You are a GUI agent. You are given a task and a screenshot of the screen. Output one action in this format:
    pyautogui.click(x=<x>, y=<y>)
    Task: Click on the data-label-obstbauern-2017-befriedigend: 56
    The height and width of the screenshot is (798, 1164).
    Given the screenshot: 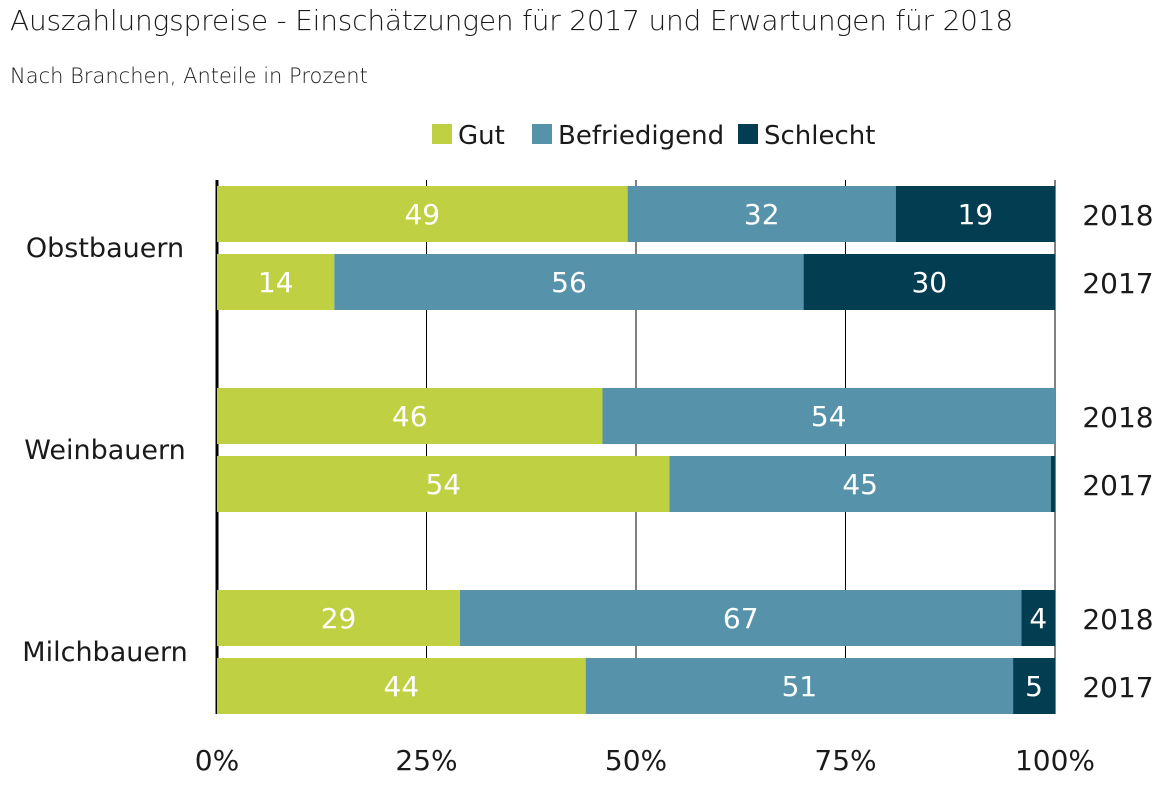 What is the action you would take?
    pyautogui.click(x=569, y=282)
    